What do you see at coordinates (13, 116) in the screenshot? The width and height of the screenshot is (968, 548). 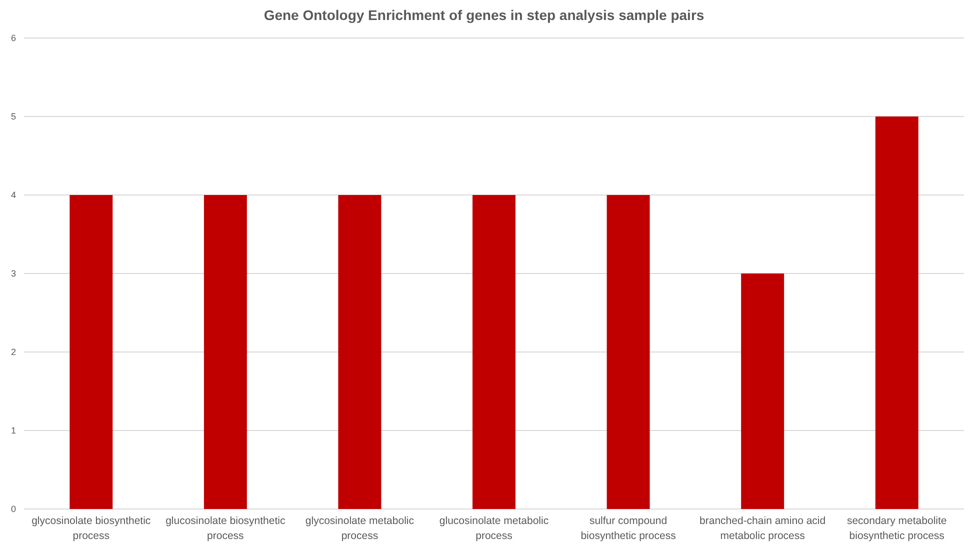 I see `y-tick-label: 5` at bounding box center [13, 116].